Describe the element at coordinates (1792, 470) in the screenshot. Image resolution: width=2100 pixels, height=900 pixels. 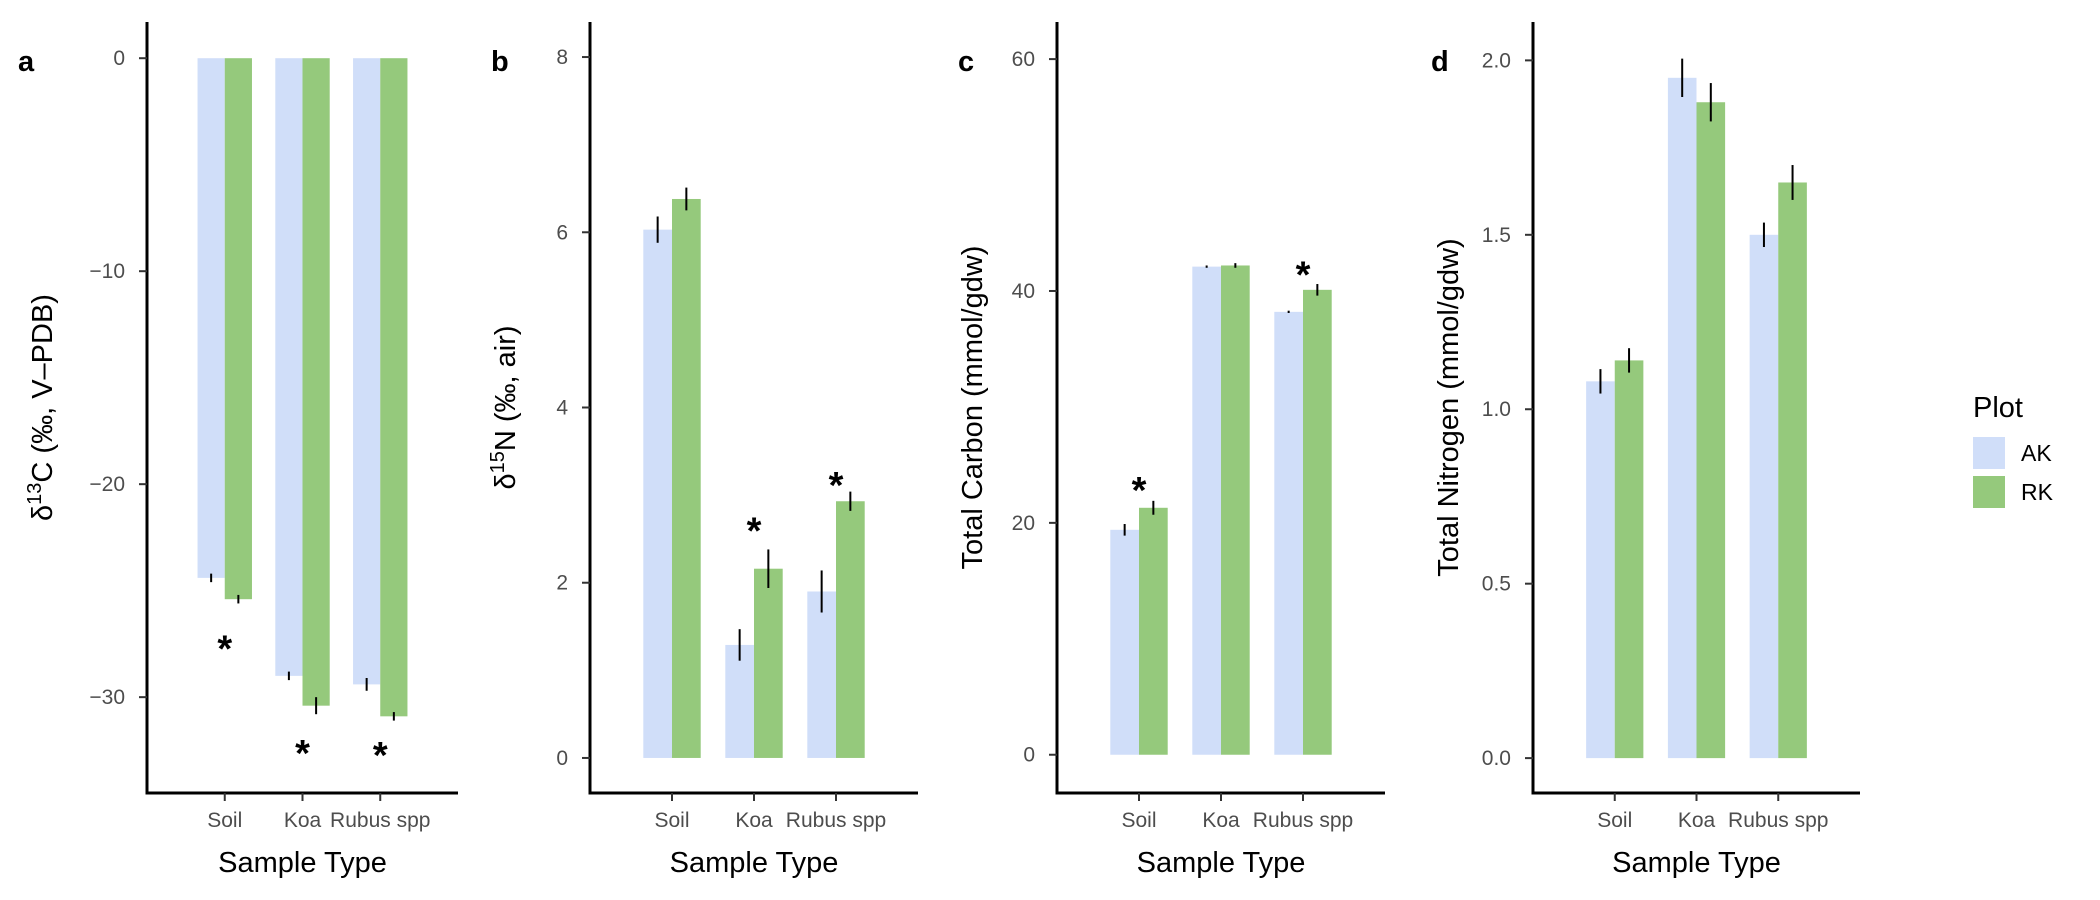
I see `panel-d-bar-rubus-spp-rk` at that location.